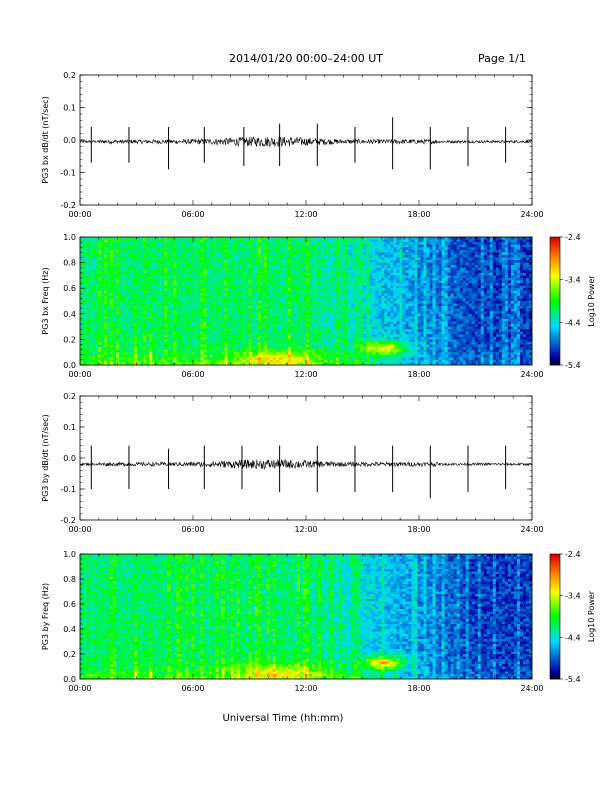 The image size is (612, 792). I want to click on x-tick-label: 06:00, so click(192, 214).